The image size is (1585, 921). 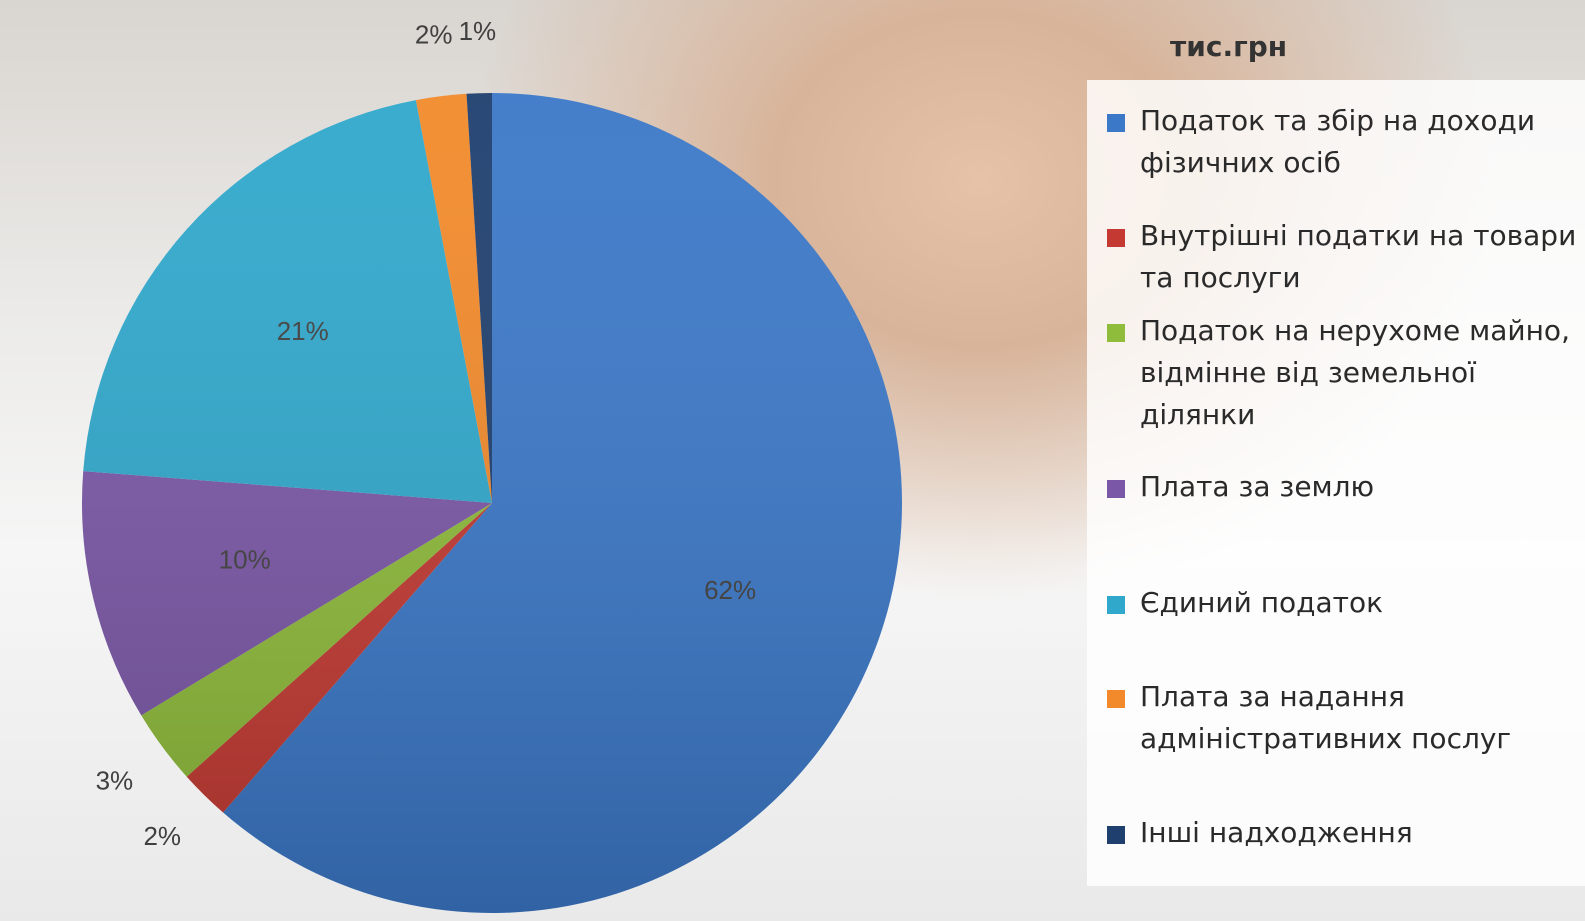 I want to click on legend-item: Інші надходження, so click(x=1342, y=833).